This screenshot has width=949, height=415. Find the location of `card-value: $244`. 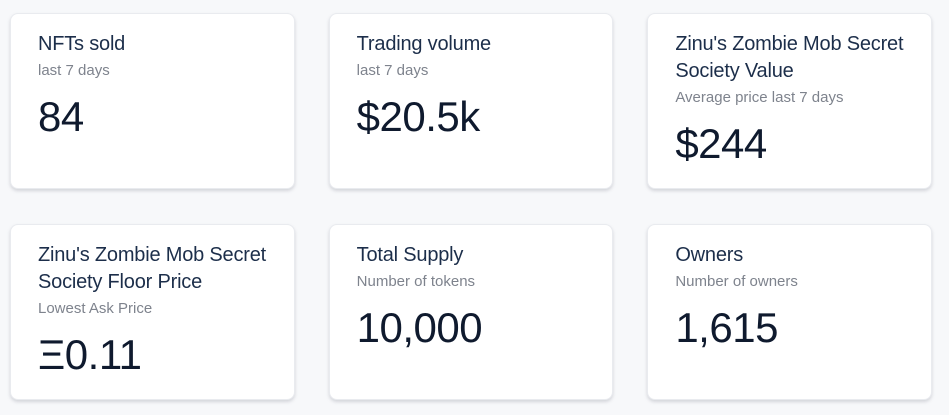

card-value: $244 is located at coordinates (721, 143).